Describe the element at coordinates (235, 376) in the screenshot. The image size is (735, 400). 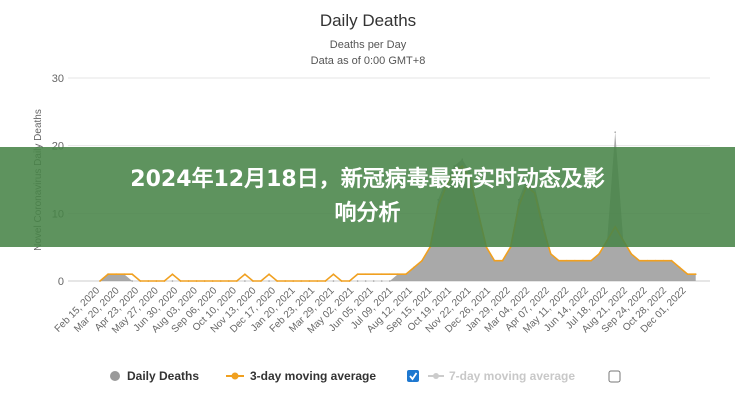
I see `legend-3day-marker` at that location.